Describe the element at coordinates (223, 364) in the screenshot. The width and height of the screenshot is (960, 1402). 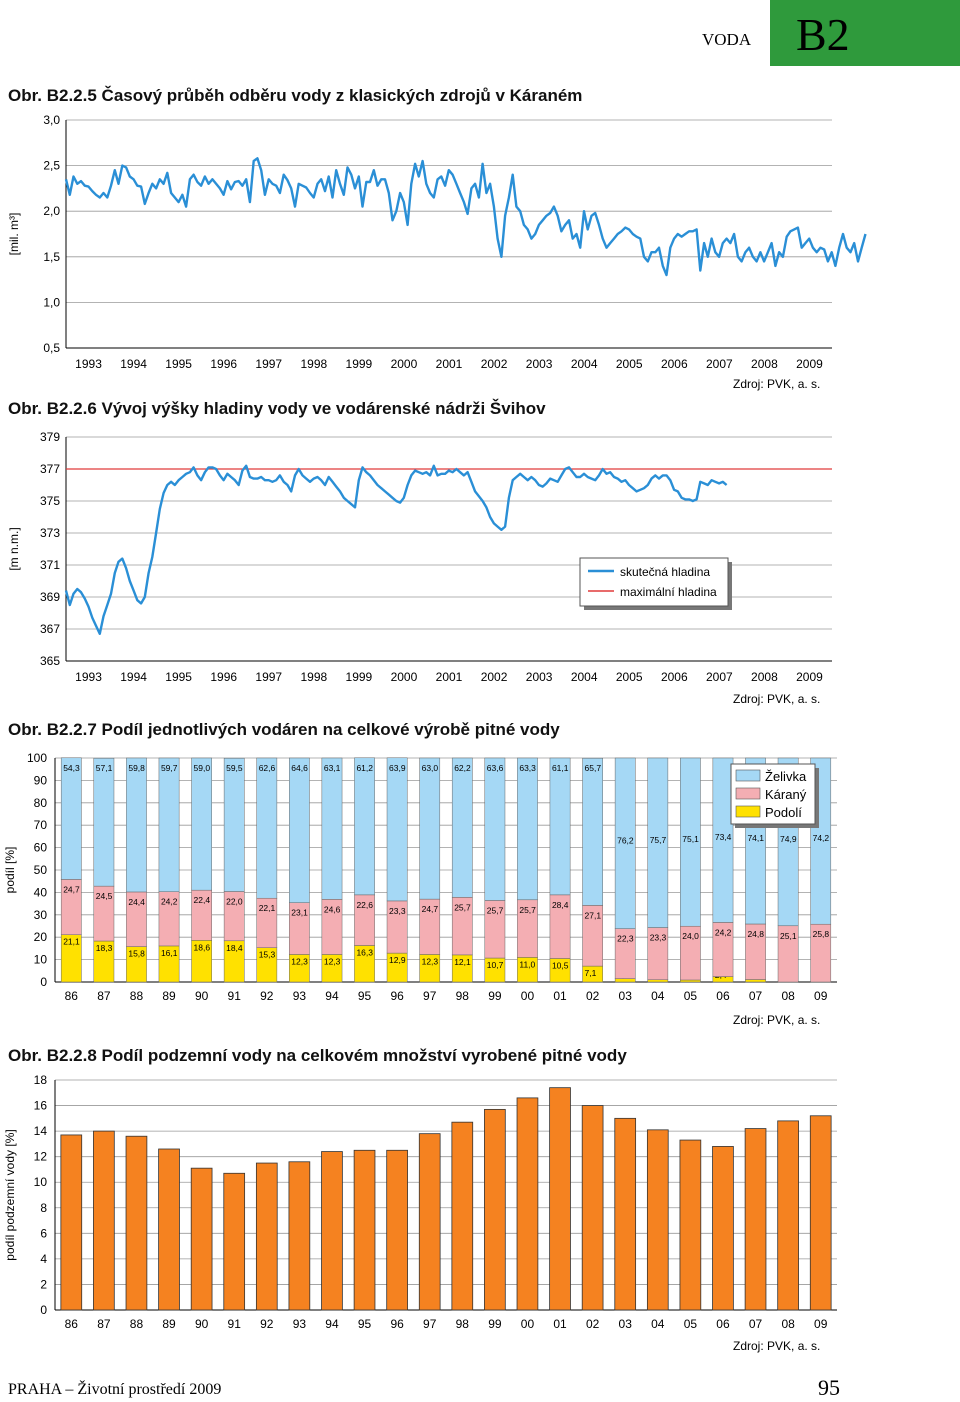
I see `x-tick-label: 1996` at that location.